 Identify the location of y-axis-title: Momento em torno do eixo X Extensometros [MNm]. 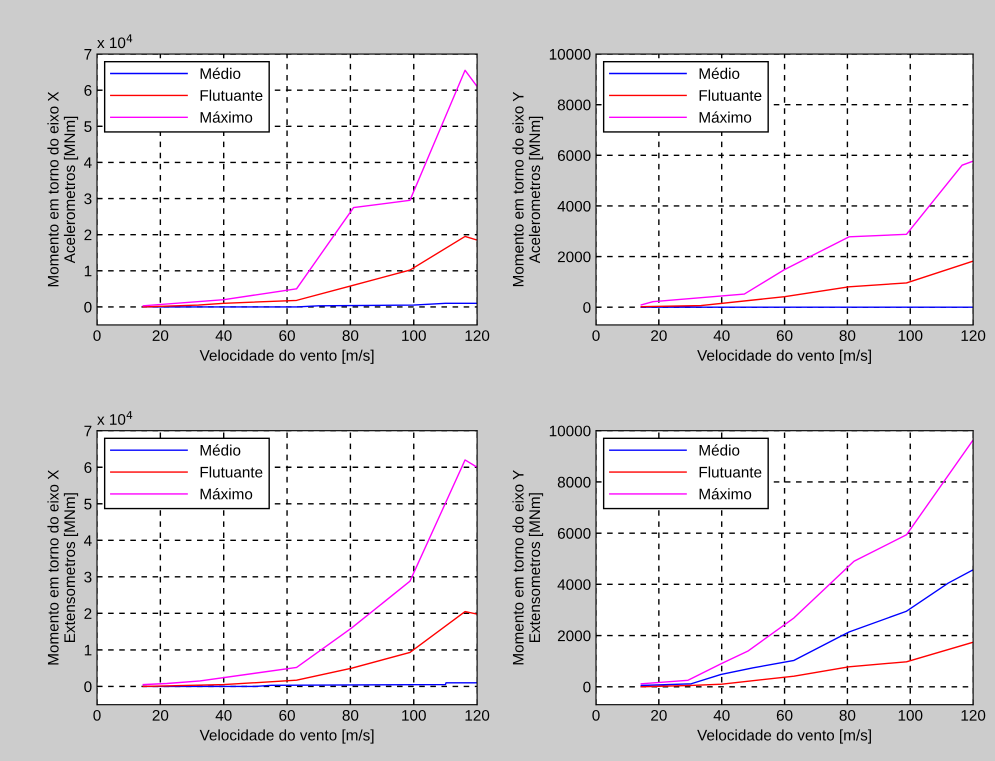
(62, 567).